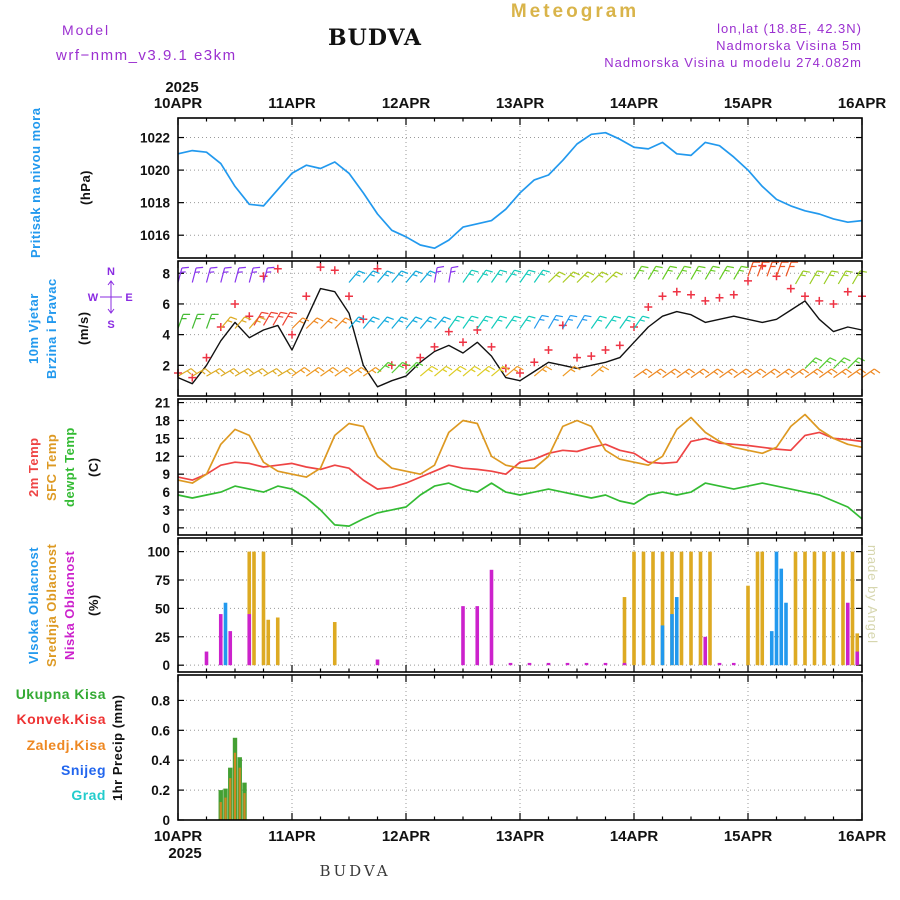 The height and width of the screenshot is (900, 900). Describe the element at coordinates (117, 747) in the screenshot. I see `precip-axis-unit: 1hr Precip (mm)` at that location.